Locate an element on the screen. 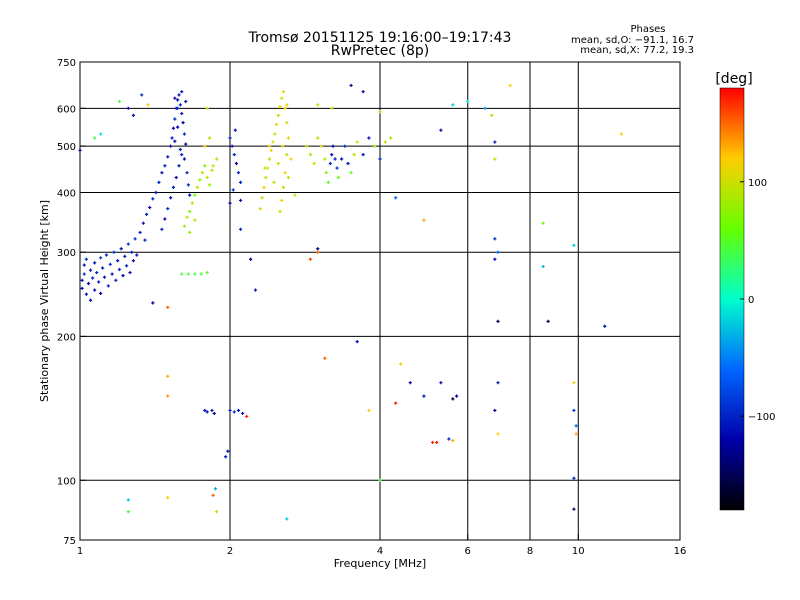 The image size is (800, 600). x-tick-label: 2 is located at coordinates (230, 551).